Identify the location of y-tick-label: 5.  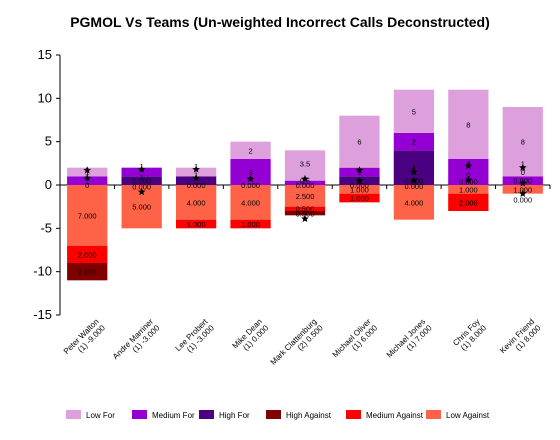
(48, 141).